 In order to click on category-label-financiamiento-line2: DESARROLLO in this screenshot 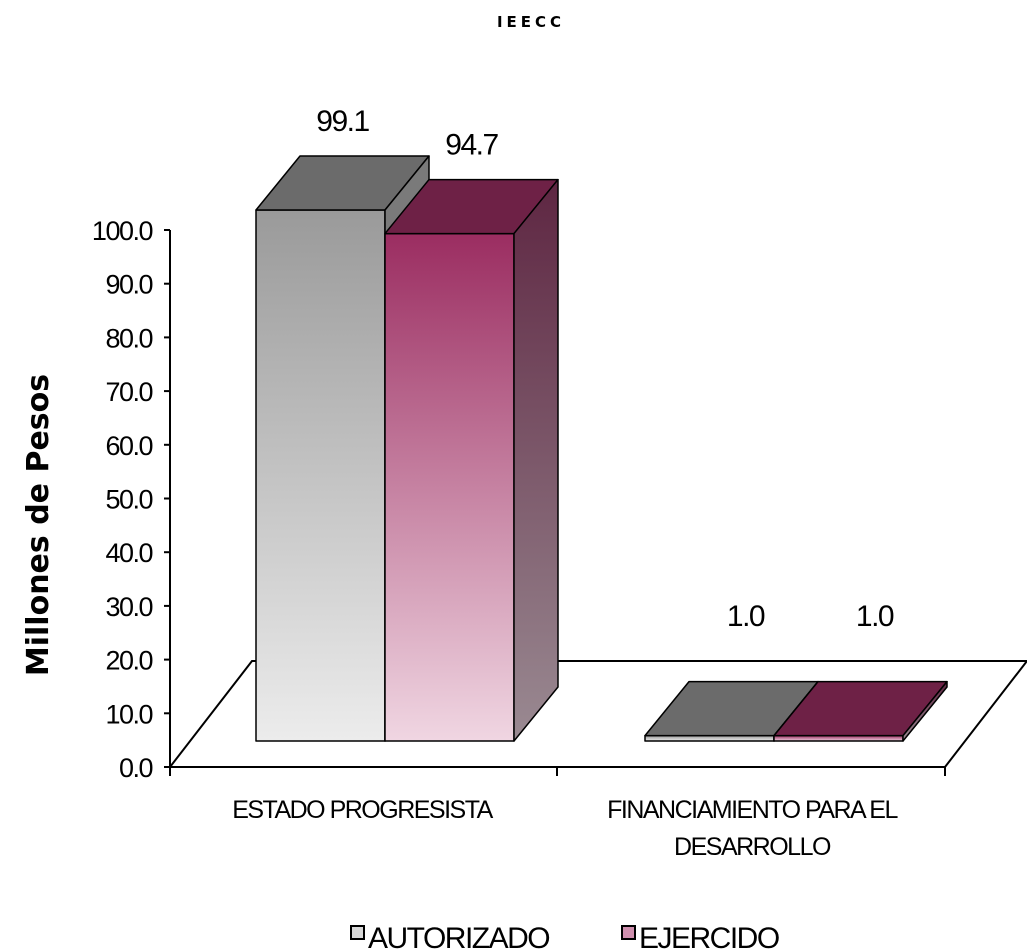, I will do `click(752, 847)`.